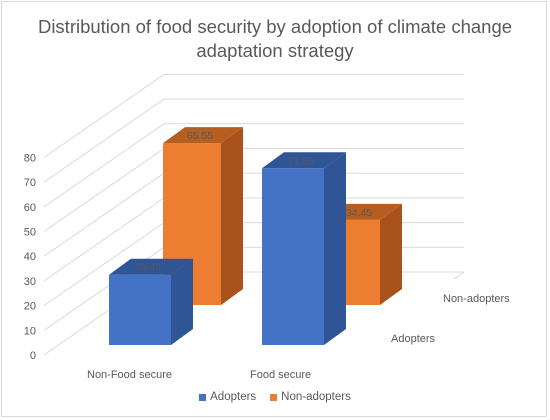 The height and width of the screenshot is (420, 550). Describe the element at coordinates (148, 268) in the screenshot. I see `data-label-0-0: 28.45` at that location.